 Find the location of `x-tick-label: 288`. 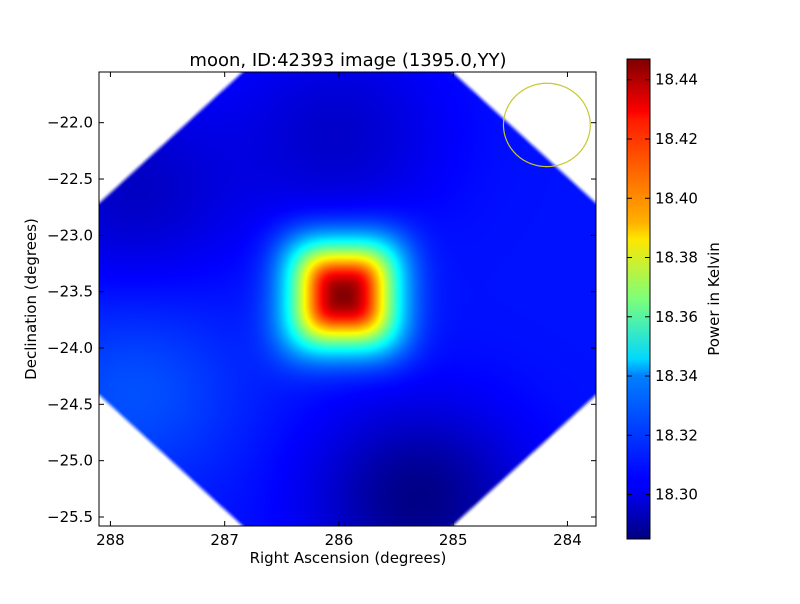

x-tick-label: 288 is located at coordinates (110, 540).